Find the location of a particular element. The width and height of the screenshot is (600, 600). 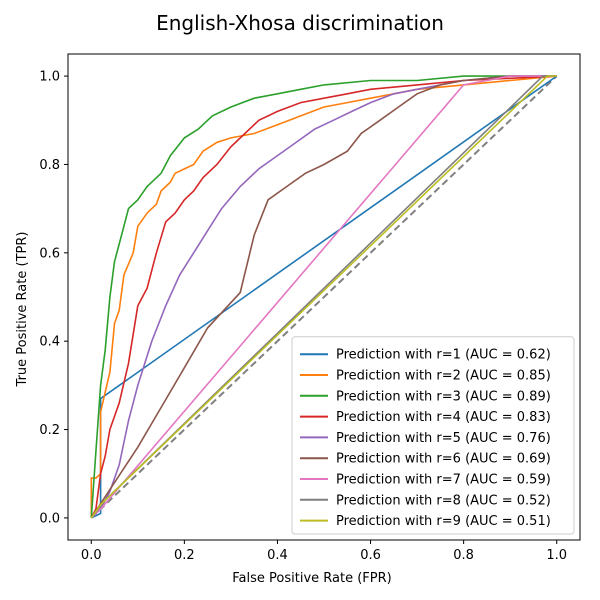

y-tick-label: 0.6 is located at coordinates (49, 253).